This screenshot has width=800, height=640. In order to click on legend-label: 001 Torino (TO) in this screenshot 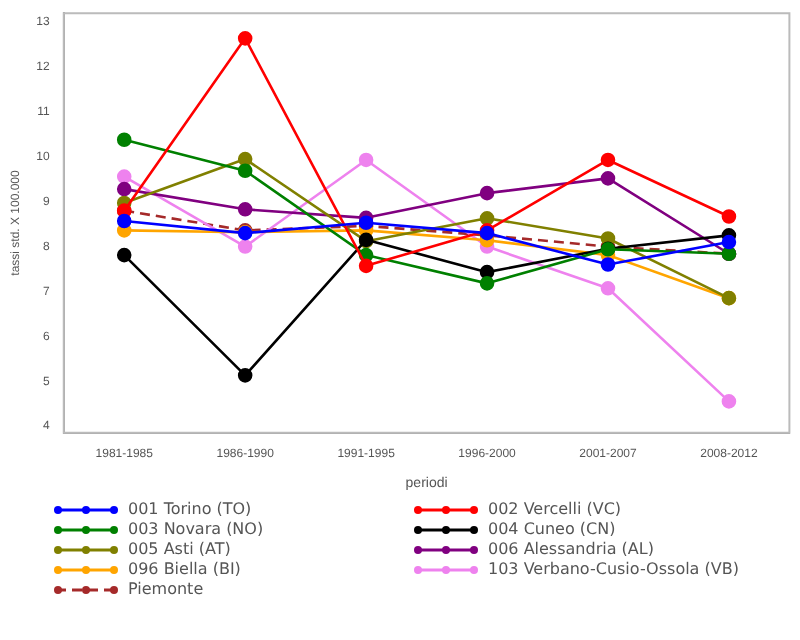, I will do `click(190, 509)`.